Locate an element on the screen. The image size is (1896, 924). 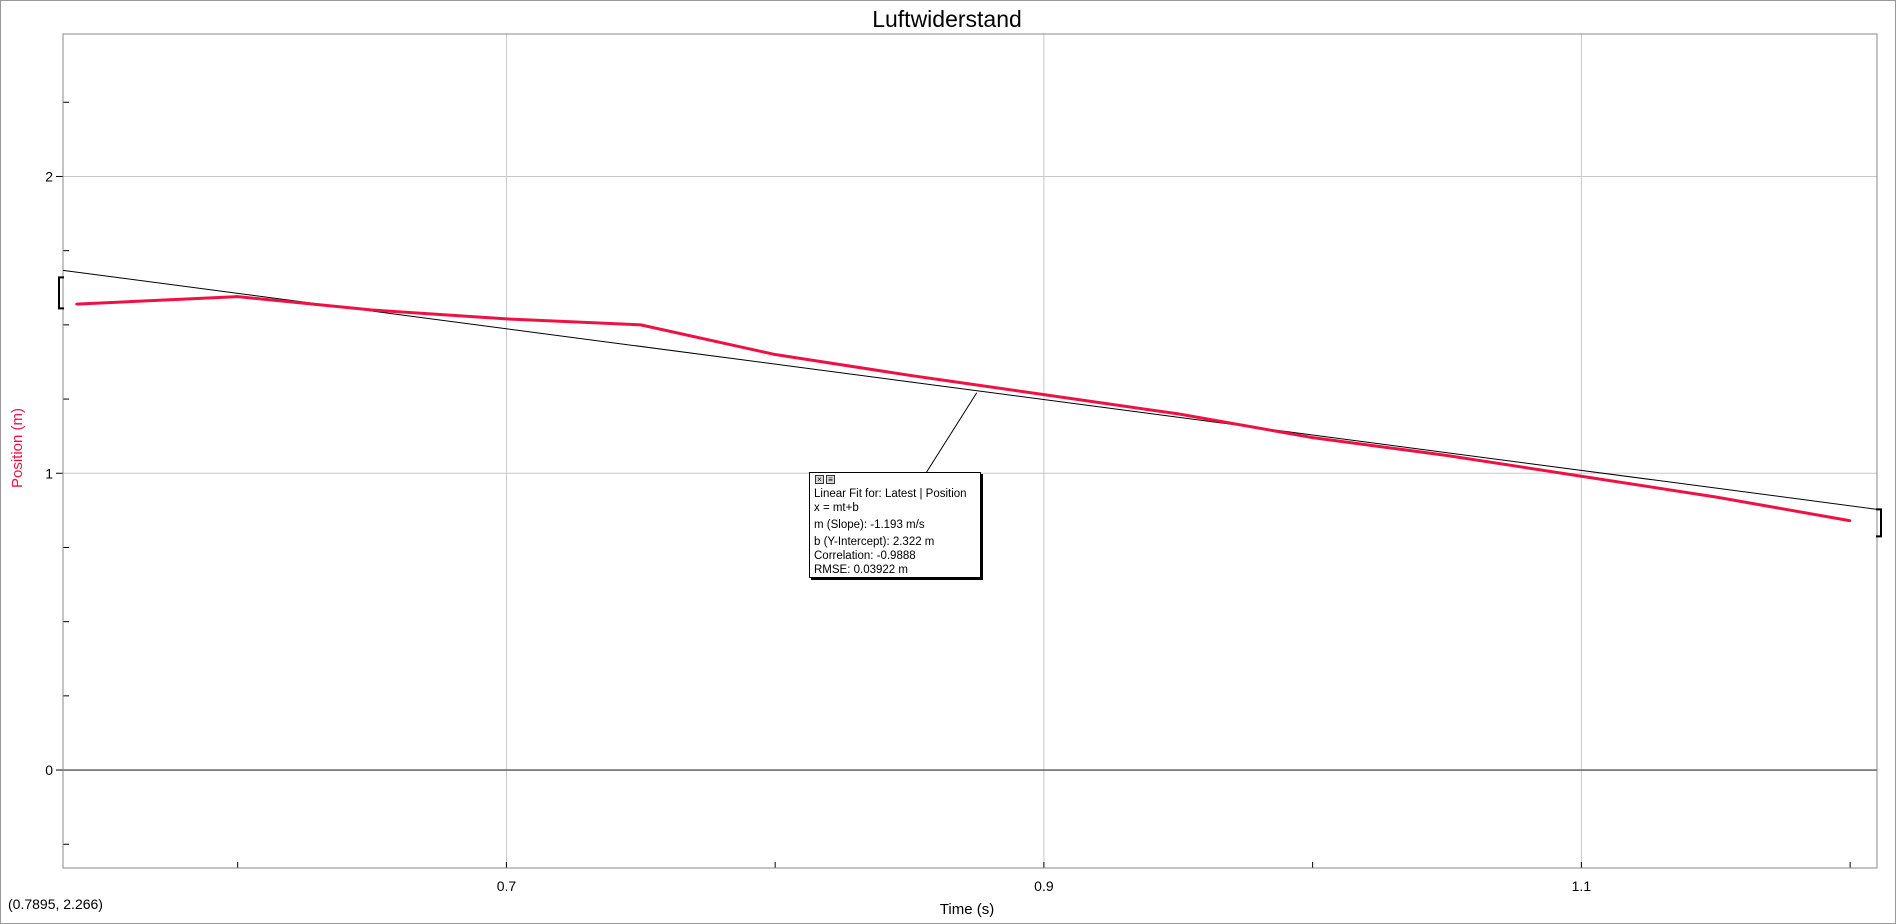
menu-icon: ≡ is located at coordinates (830, 479).